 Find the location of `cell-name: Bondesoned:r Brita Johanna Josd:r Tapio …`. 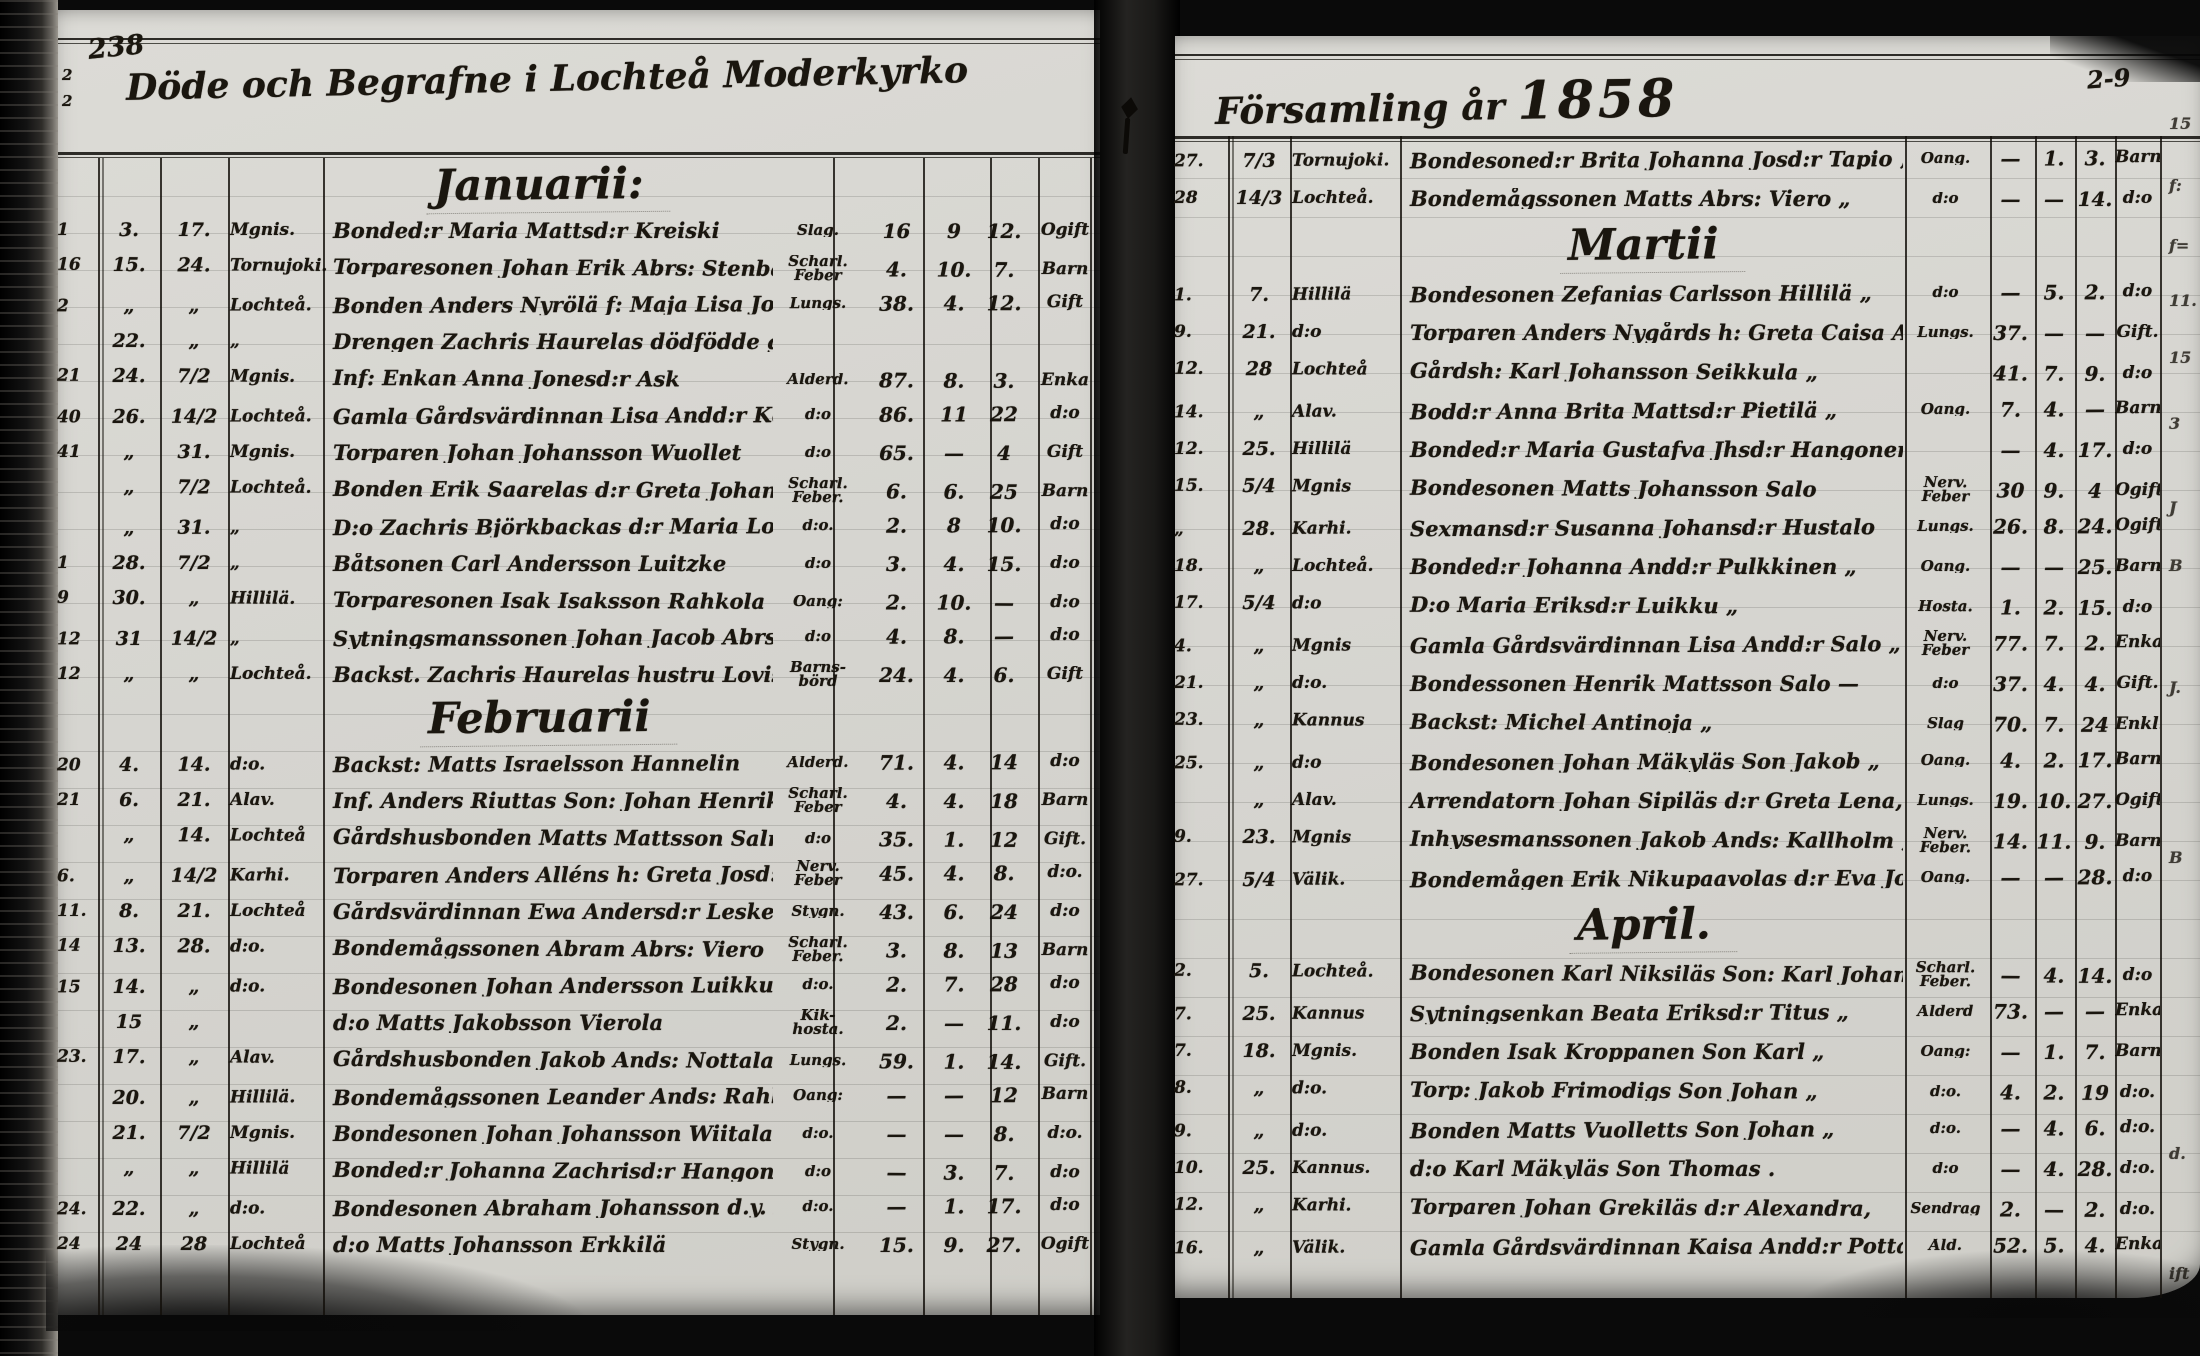

cell-name: Bondesoned:r Brita Johanna Josd:r Tapio … is located at coordinates (1656, 160).